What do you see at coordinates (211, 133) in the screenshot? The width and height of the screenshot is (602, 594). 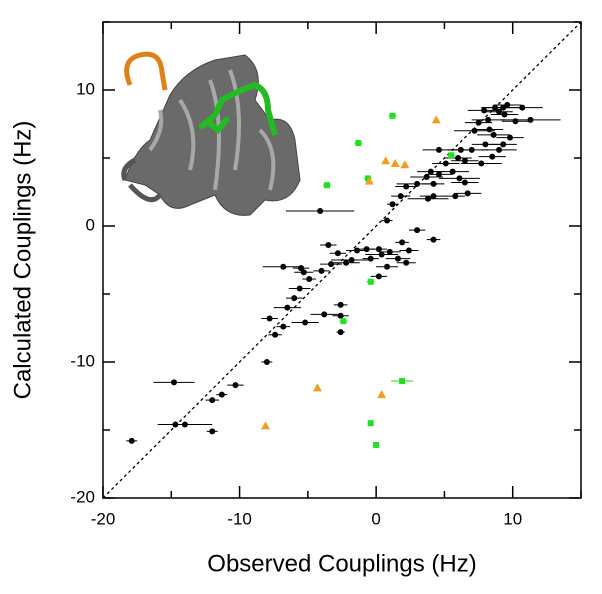 I see `protein-inset` at bounding box center [211, 133].